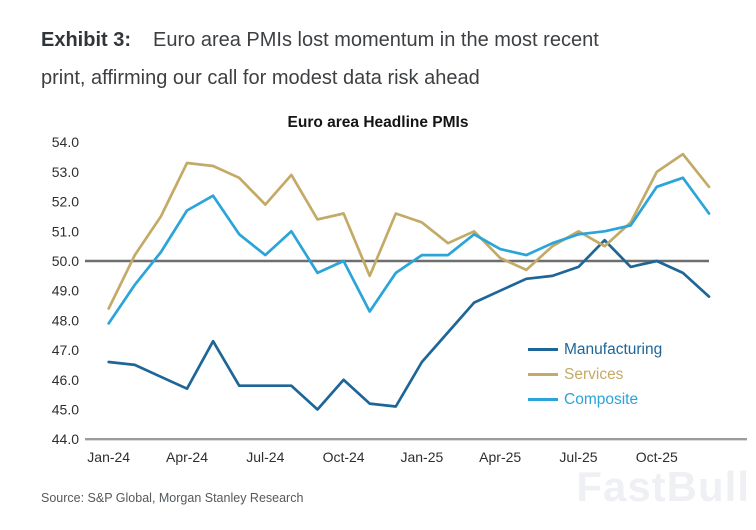  Describe the element at coordinates (578, 457) in the screenshot. I see `x-tick-label: Jul-25` at that location.